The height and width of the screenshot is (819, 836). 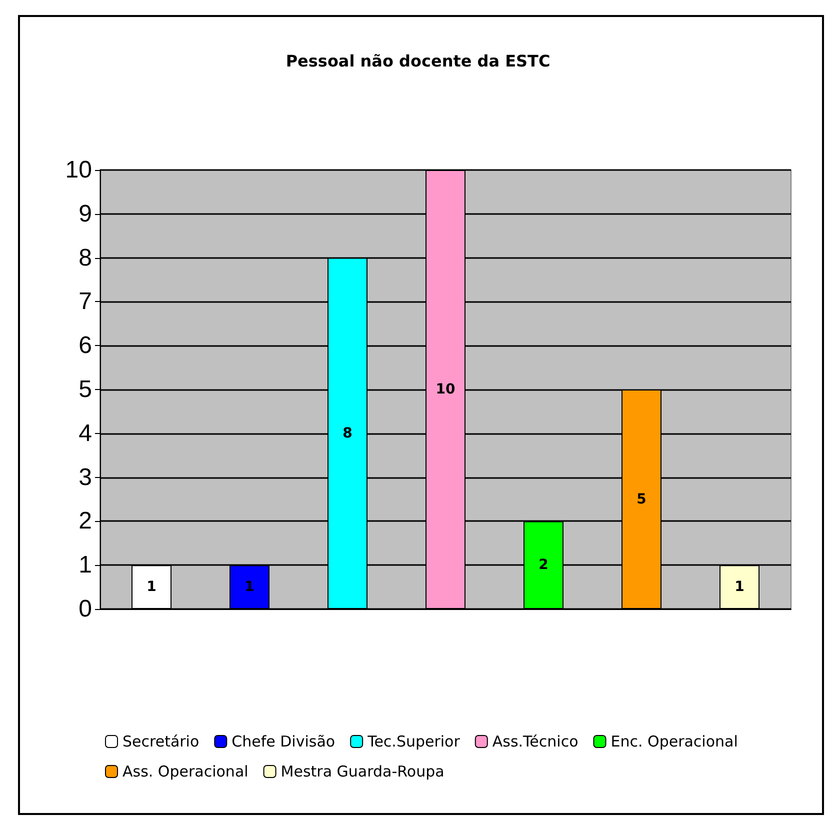 I want to click on y-tick-label: 3, so click(x=85, y=477).